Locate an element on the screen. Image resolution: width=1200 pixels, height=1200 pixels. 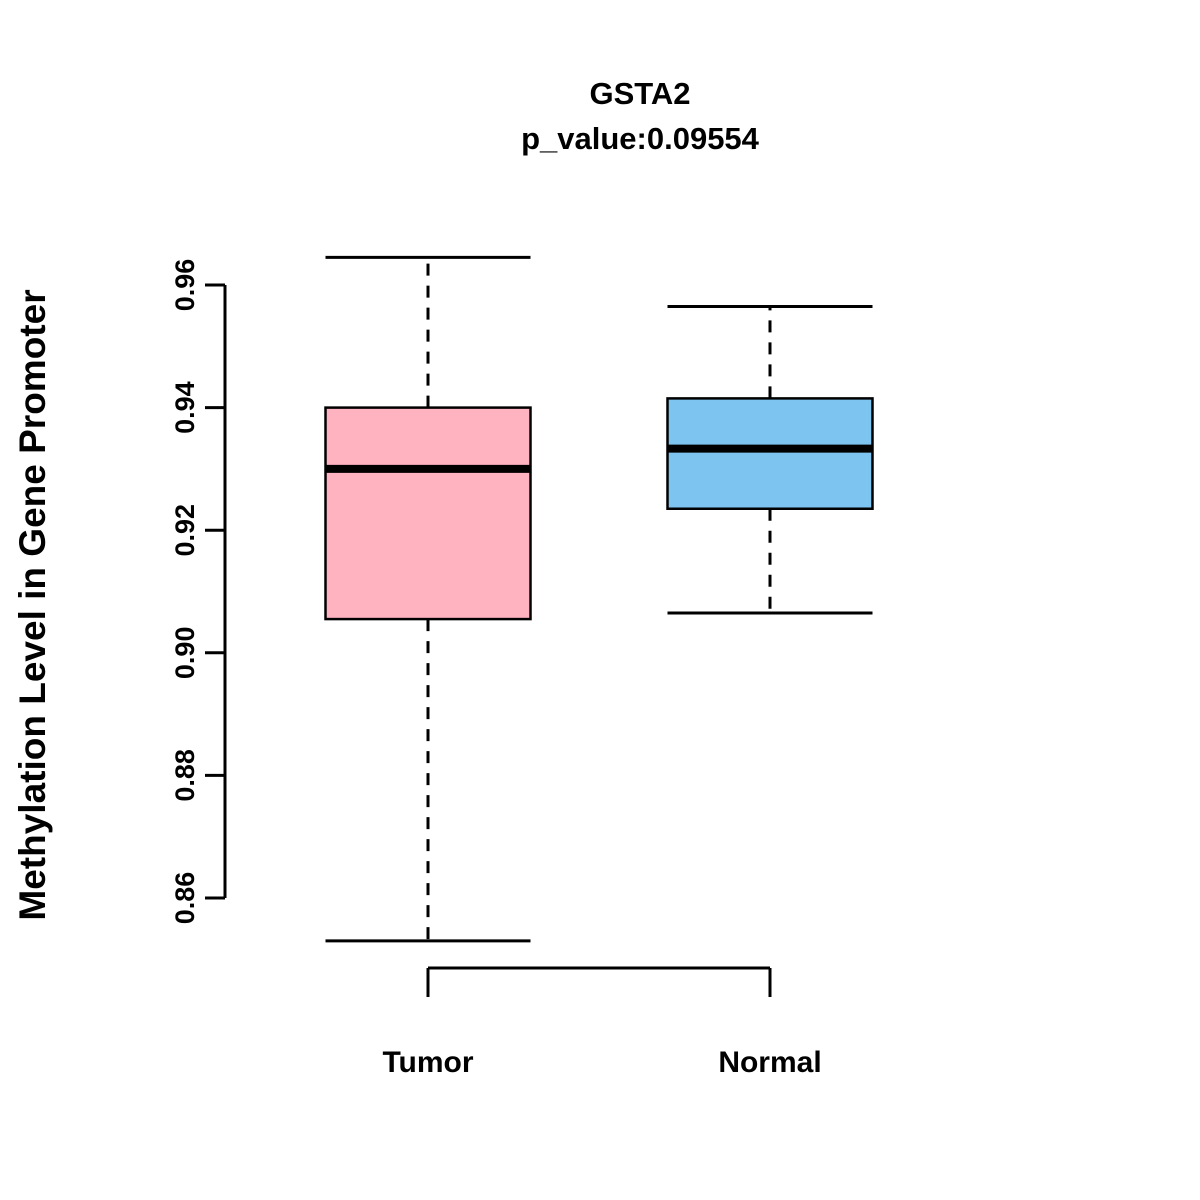
y-tick-label: 0.86 is located at coordinates (185, 898).